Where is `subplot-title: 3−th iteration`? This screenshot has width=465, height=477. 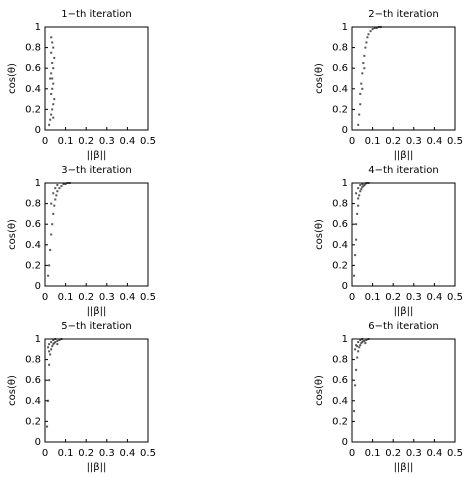 subplot-title: 3−th iteration is located at coordinates (96, 170).